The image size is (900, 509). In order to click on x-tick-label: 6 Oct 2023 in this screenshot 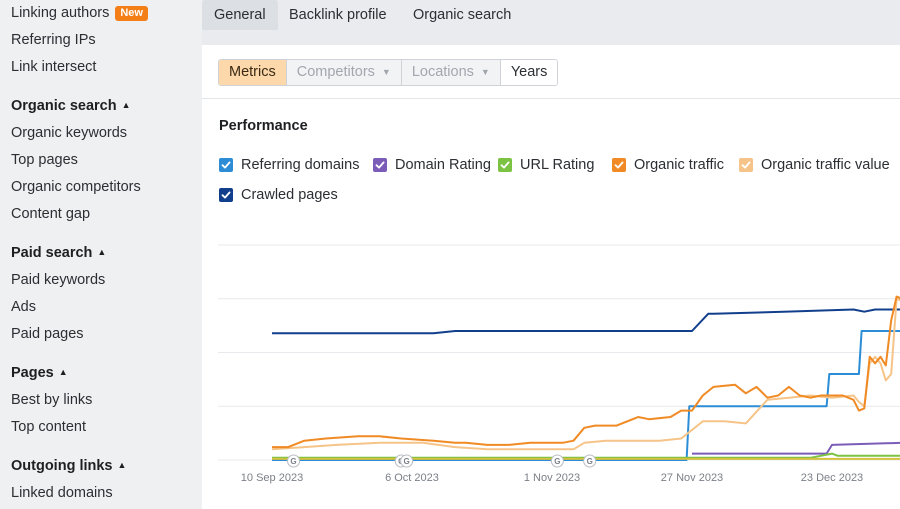, I will do `click(412, 478)`.